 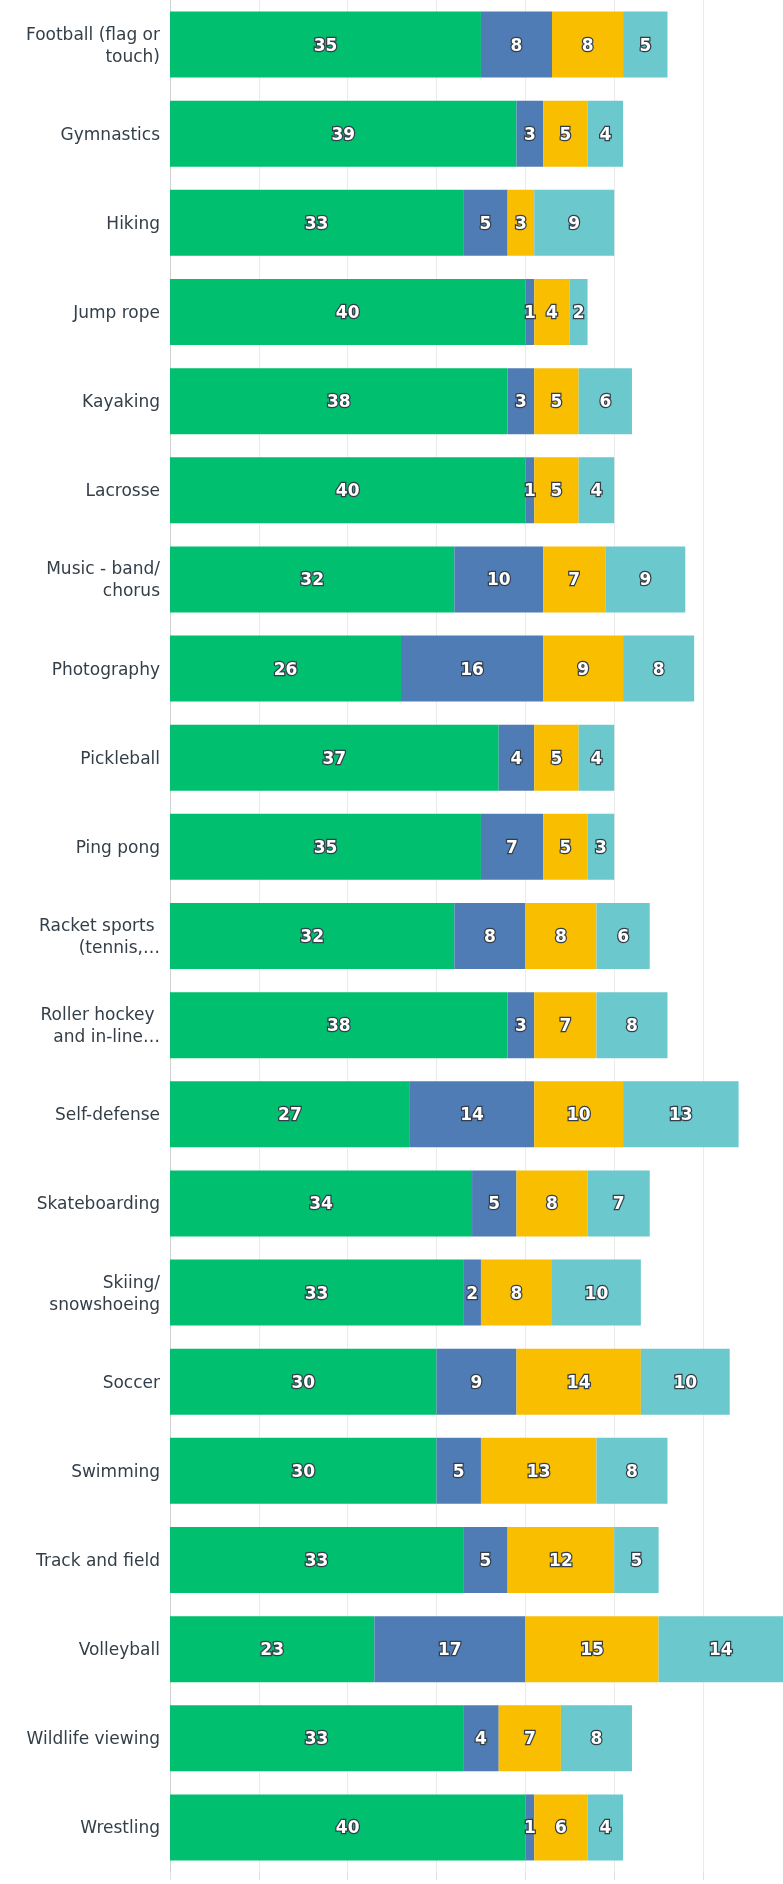 I want to click on y-tick-label: Skiing/snowshoeing, so click(x=105, y=1292).